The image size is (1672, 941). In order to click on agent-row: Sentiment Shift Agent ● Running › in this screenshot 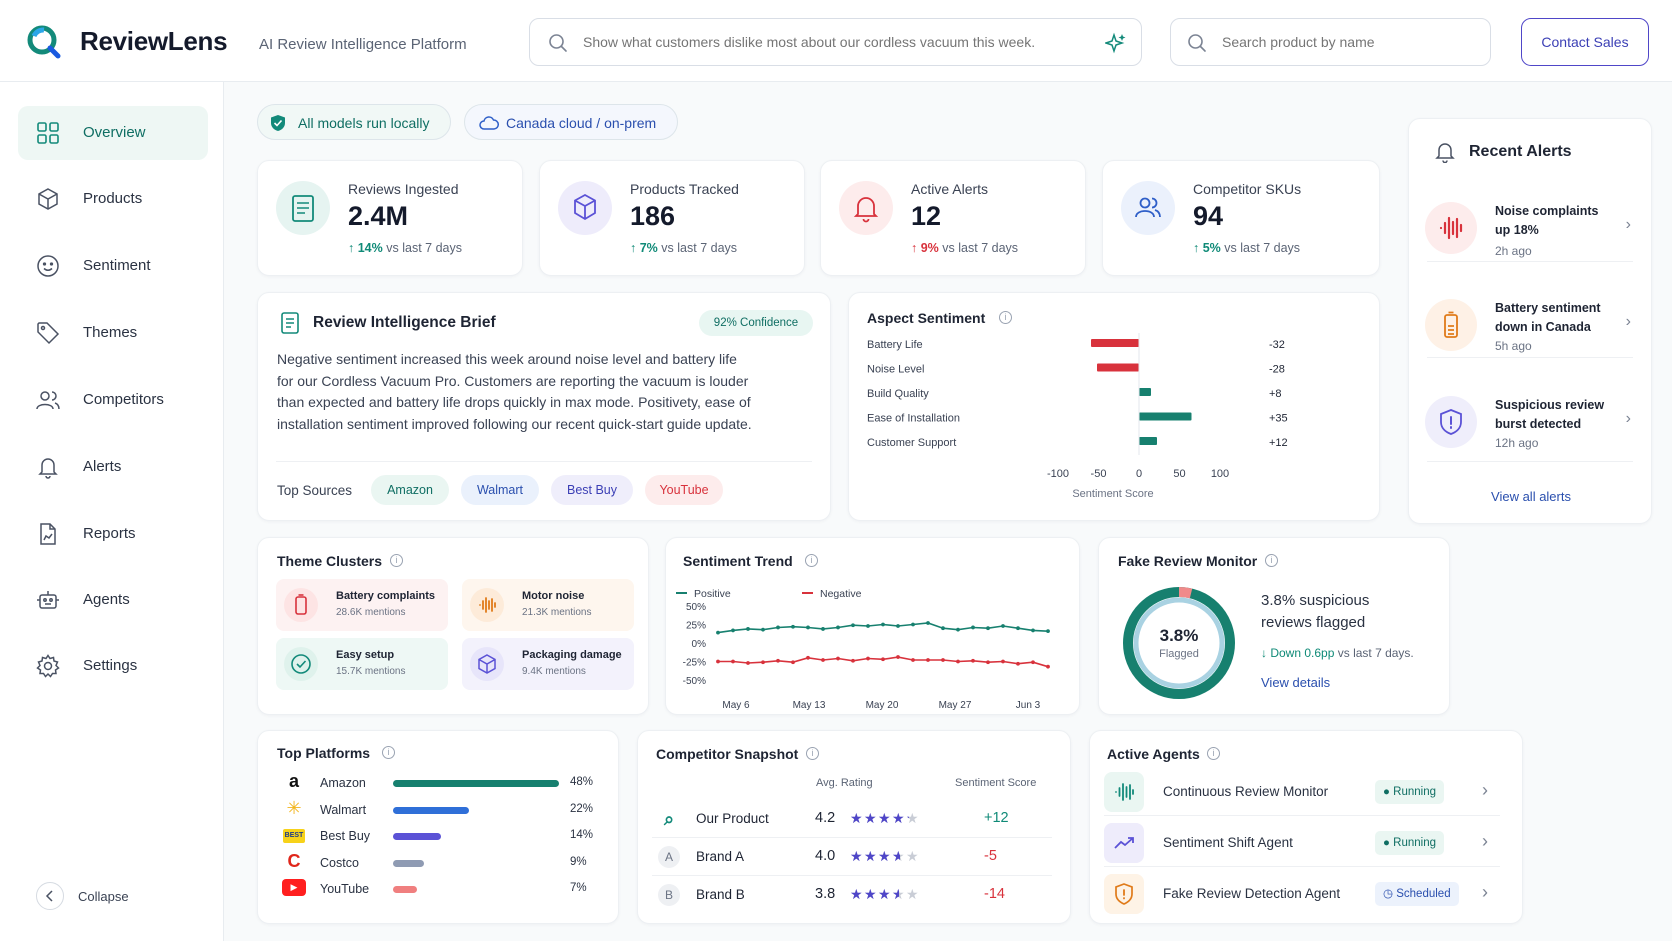, I will do `click(1302, 843)`.